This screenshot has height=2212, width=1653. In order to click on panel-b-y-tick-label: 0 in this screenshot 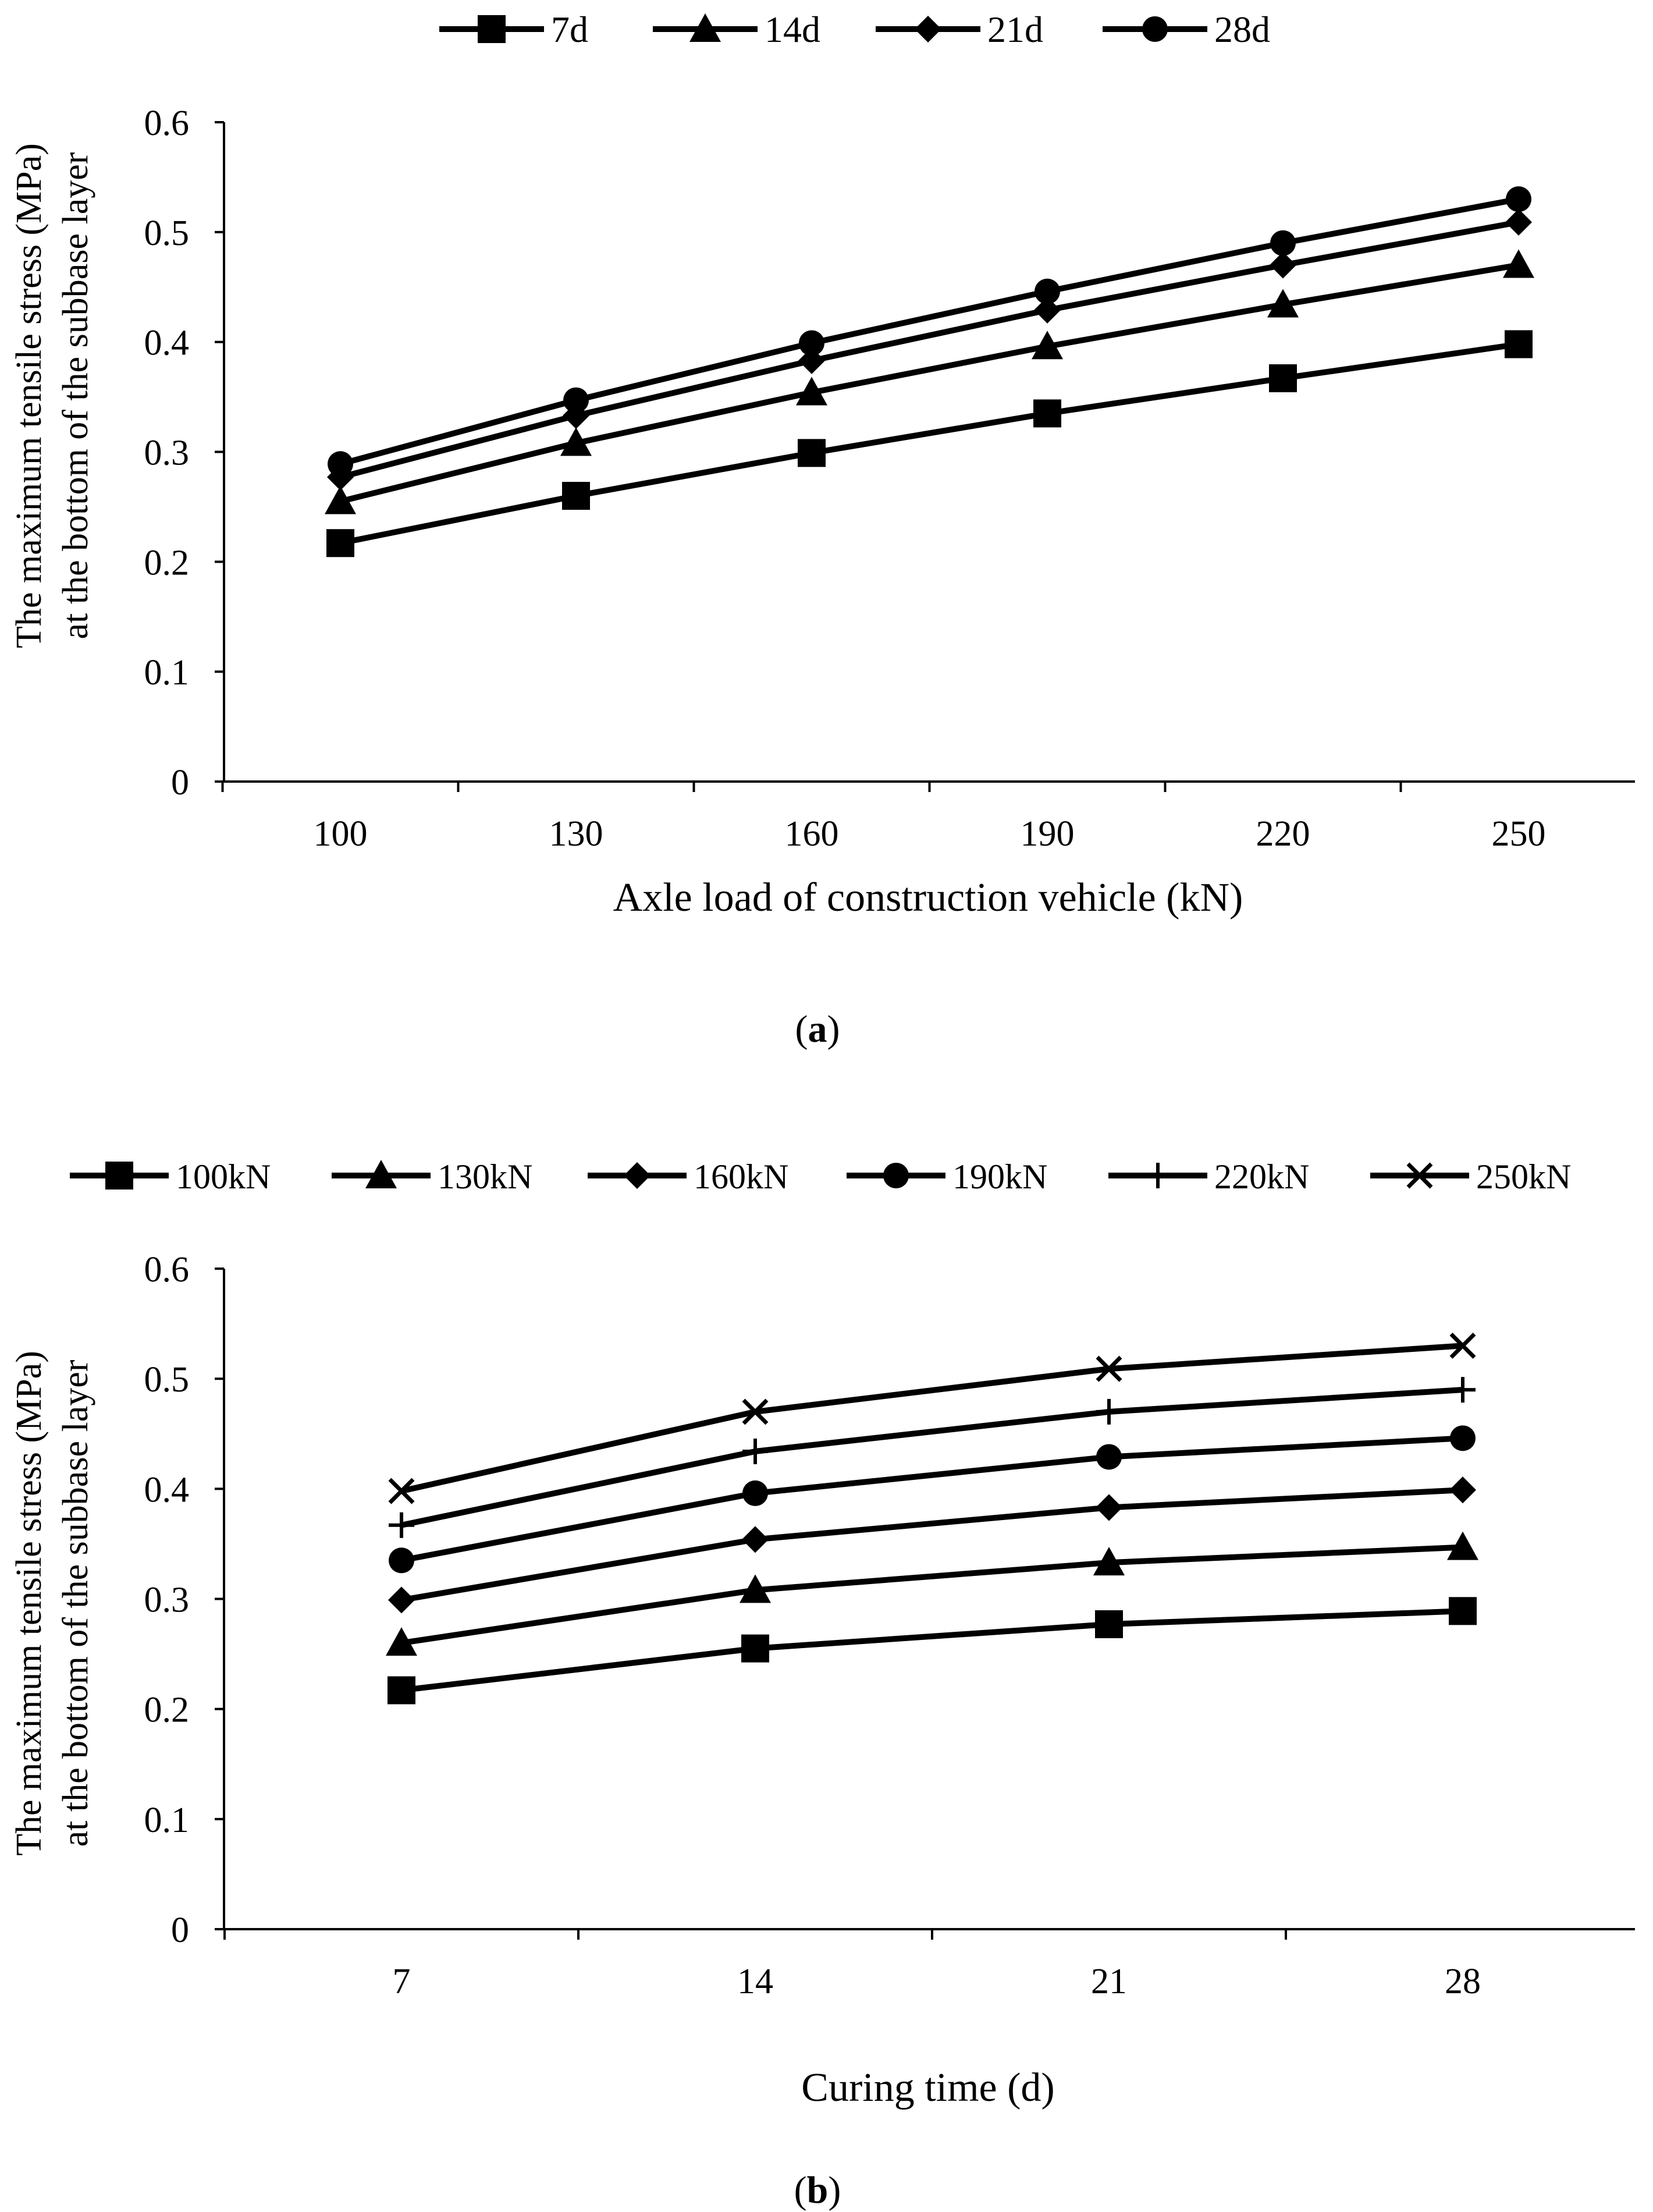, I will do `click(180, 1930)`.